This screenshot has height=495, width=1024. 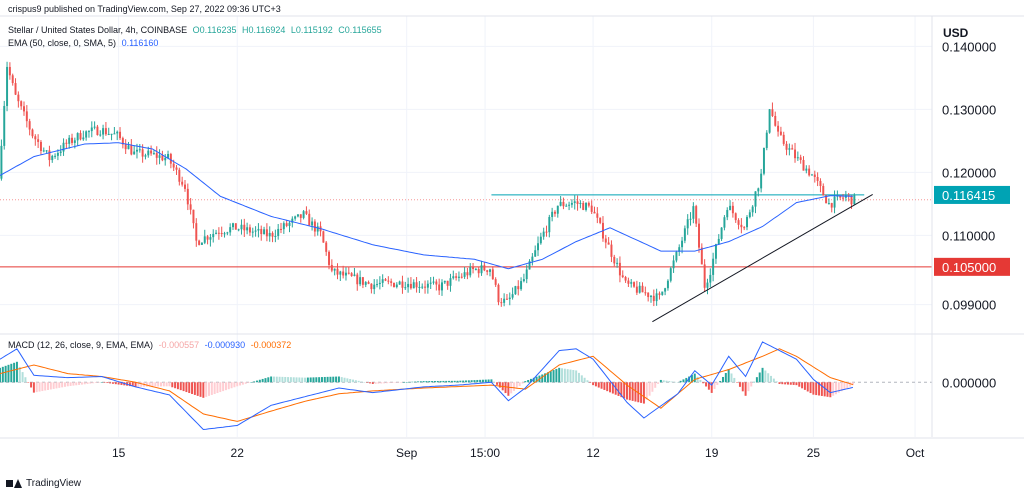 I want to click on currency-label: USD, so click(x=956, y=33).